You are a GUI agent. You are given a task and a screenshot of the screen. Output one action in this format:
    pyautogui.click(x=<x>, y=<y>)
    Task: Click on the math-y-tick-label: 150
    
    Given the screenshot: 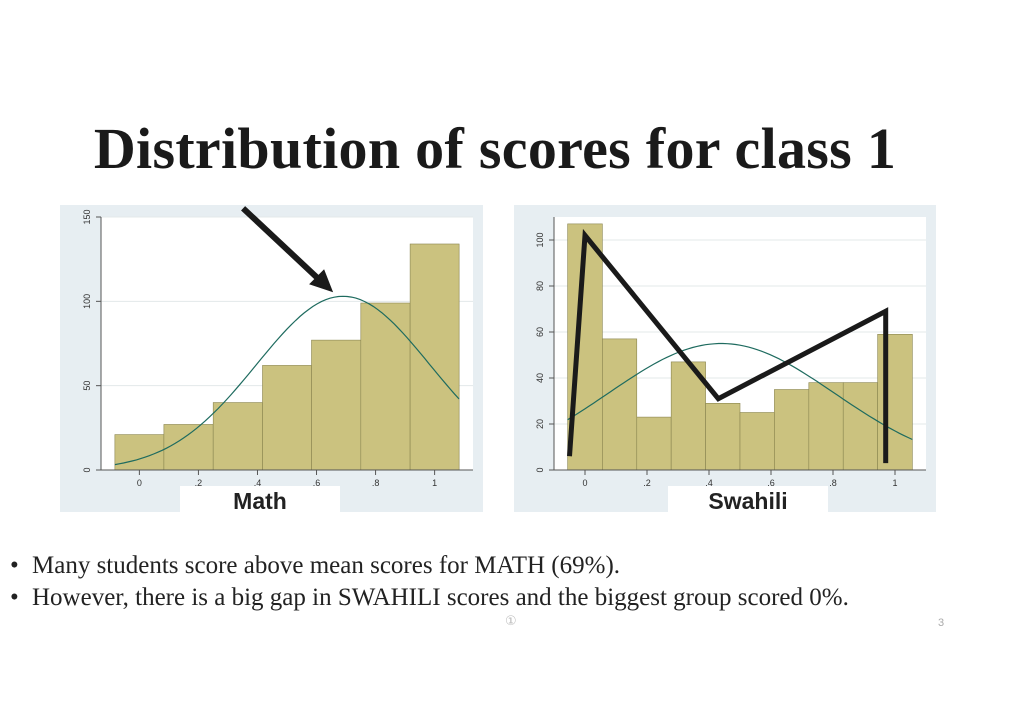 What is the action you would take?
    pyautogui.click(x=87, y=216)
    